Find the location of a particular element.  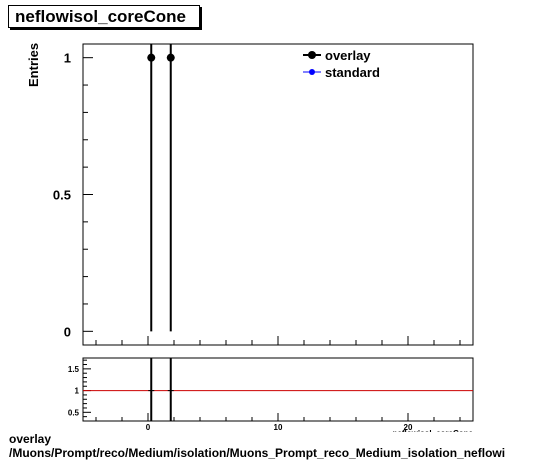

ratio-y-tick-label: 1.5 is located at coordinates (74, 369).